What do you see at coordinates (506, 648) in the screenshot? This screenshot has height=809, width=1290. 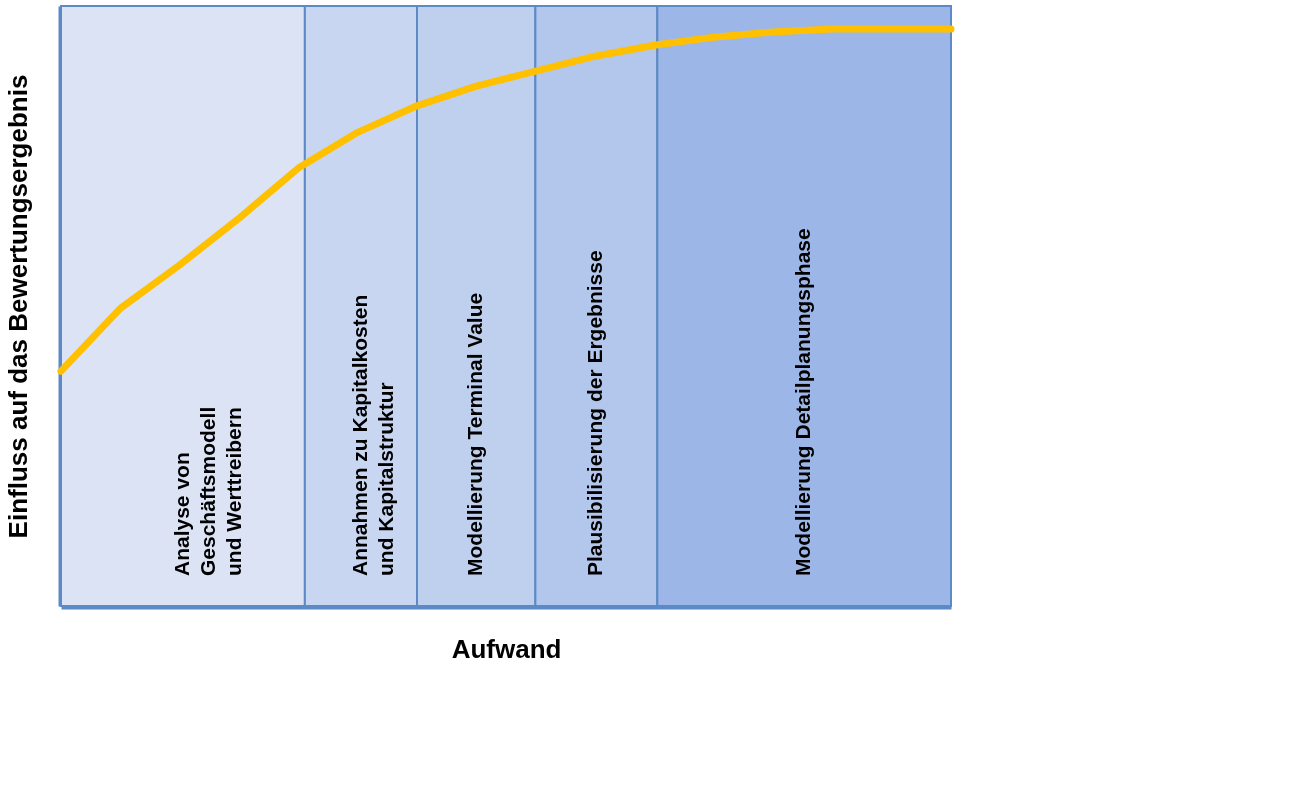 I see `x-axis-title: Aufwand` at bounding box center [506, 648].